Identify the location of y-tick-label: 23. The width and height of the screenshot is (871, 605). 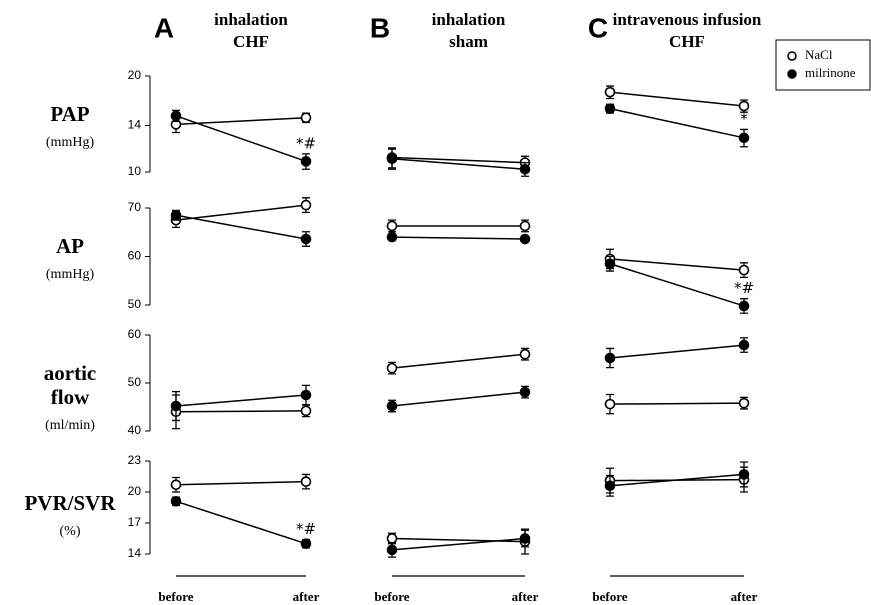
(135, 460).